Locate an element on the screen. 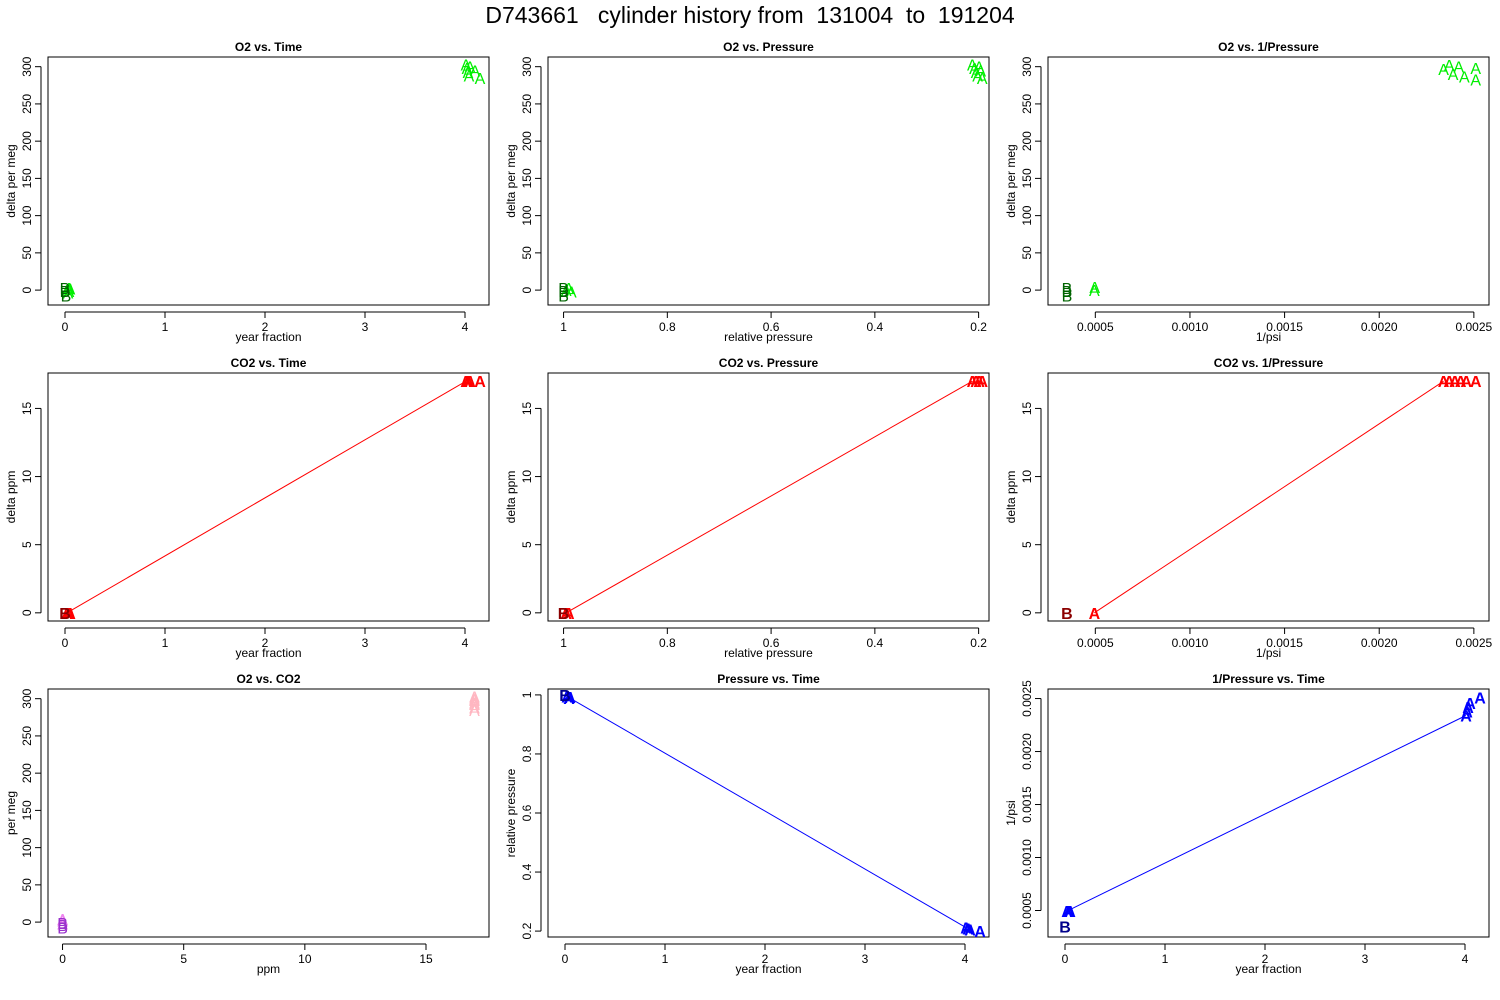  trend-line is located at coordinates (769, 497).